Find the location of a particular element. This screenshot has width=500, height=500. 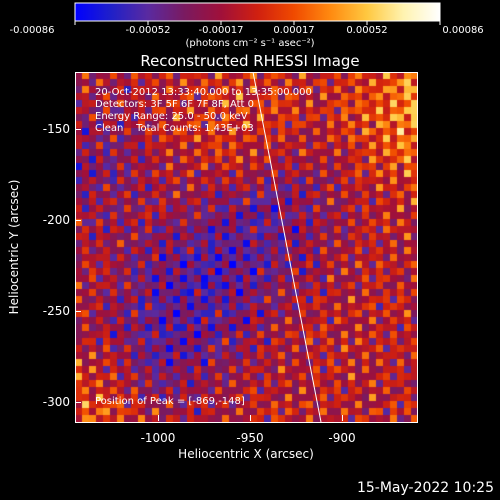

info-line: Clean Total Counts: 1.43E+03 is located at coordinates (174, 128).